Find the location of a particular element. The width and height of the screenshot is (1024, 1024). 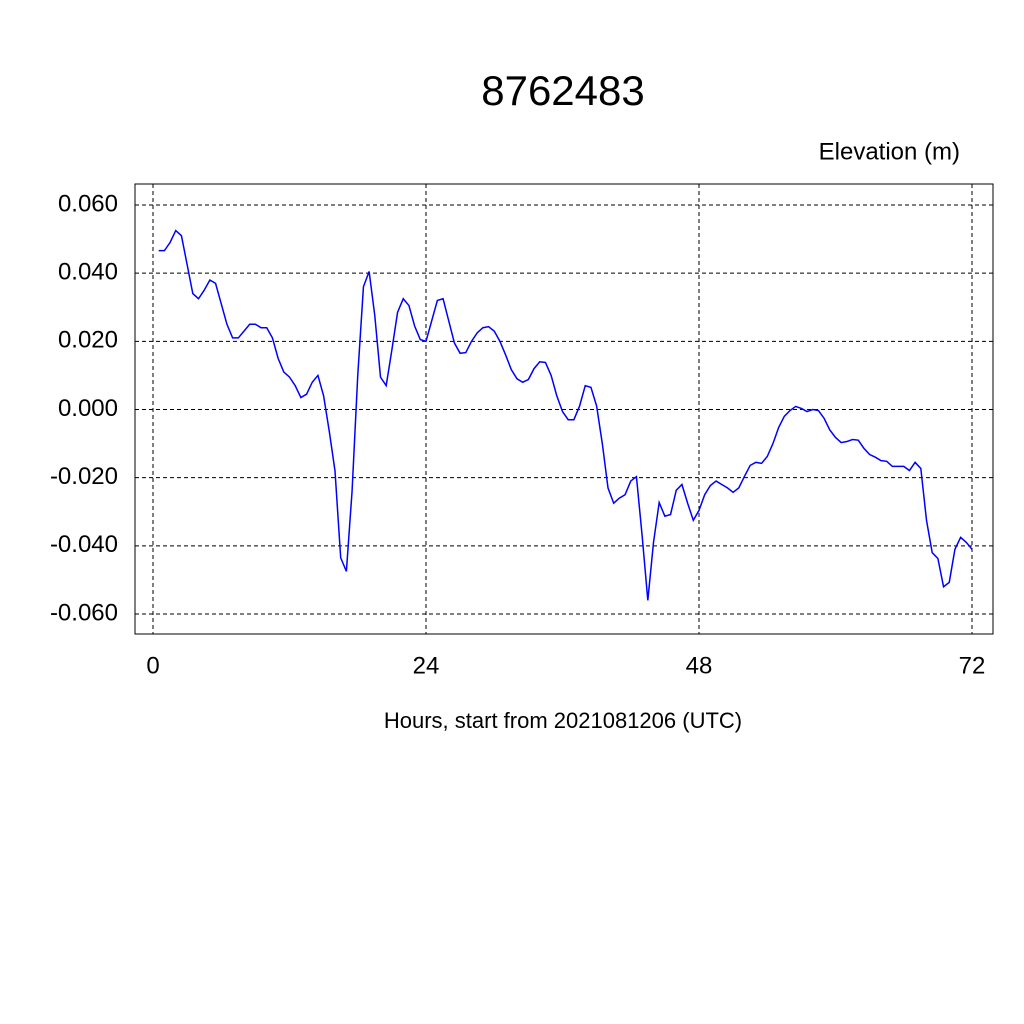

x-tick-label: 24 is located at coordinates (426, 665).